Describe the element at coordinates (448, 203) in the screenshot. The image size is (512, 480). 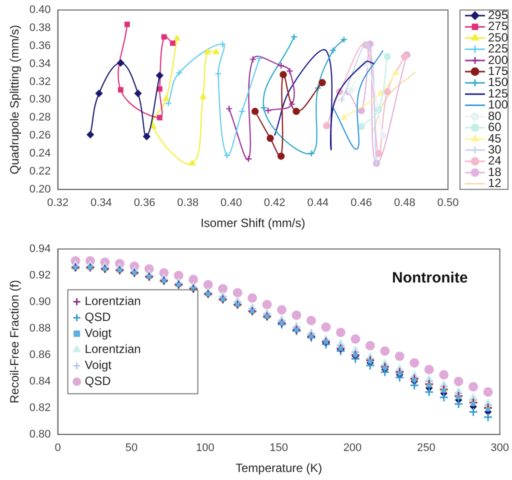
I see `x-tick-label: 0.50` at that location.